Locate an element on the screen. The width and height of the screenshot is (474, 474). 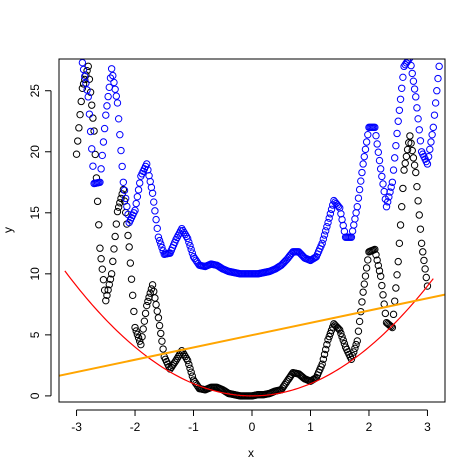
y-tick-label: 20 is located at coordinates (35, 152).